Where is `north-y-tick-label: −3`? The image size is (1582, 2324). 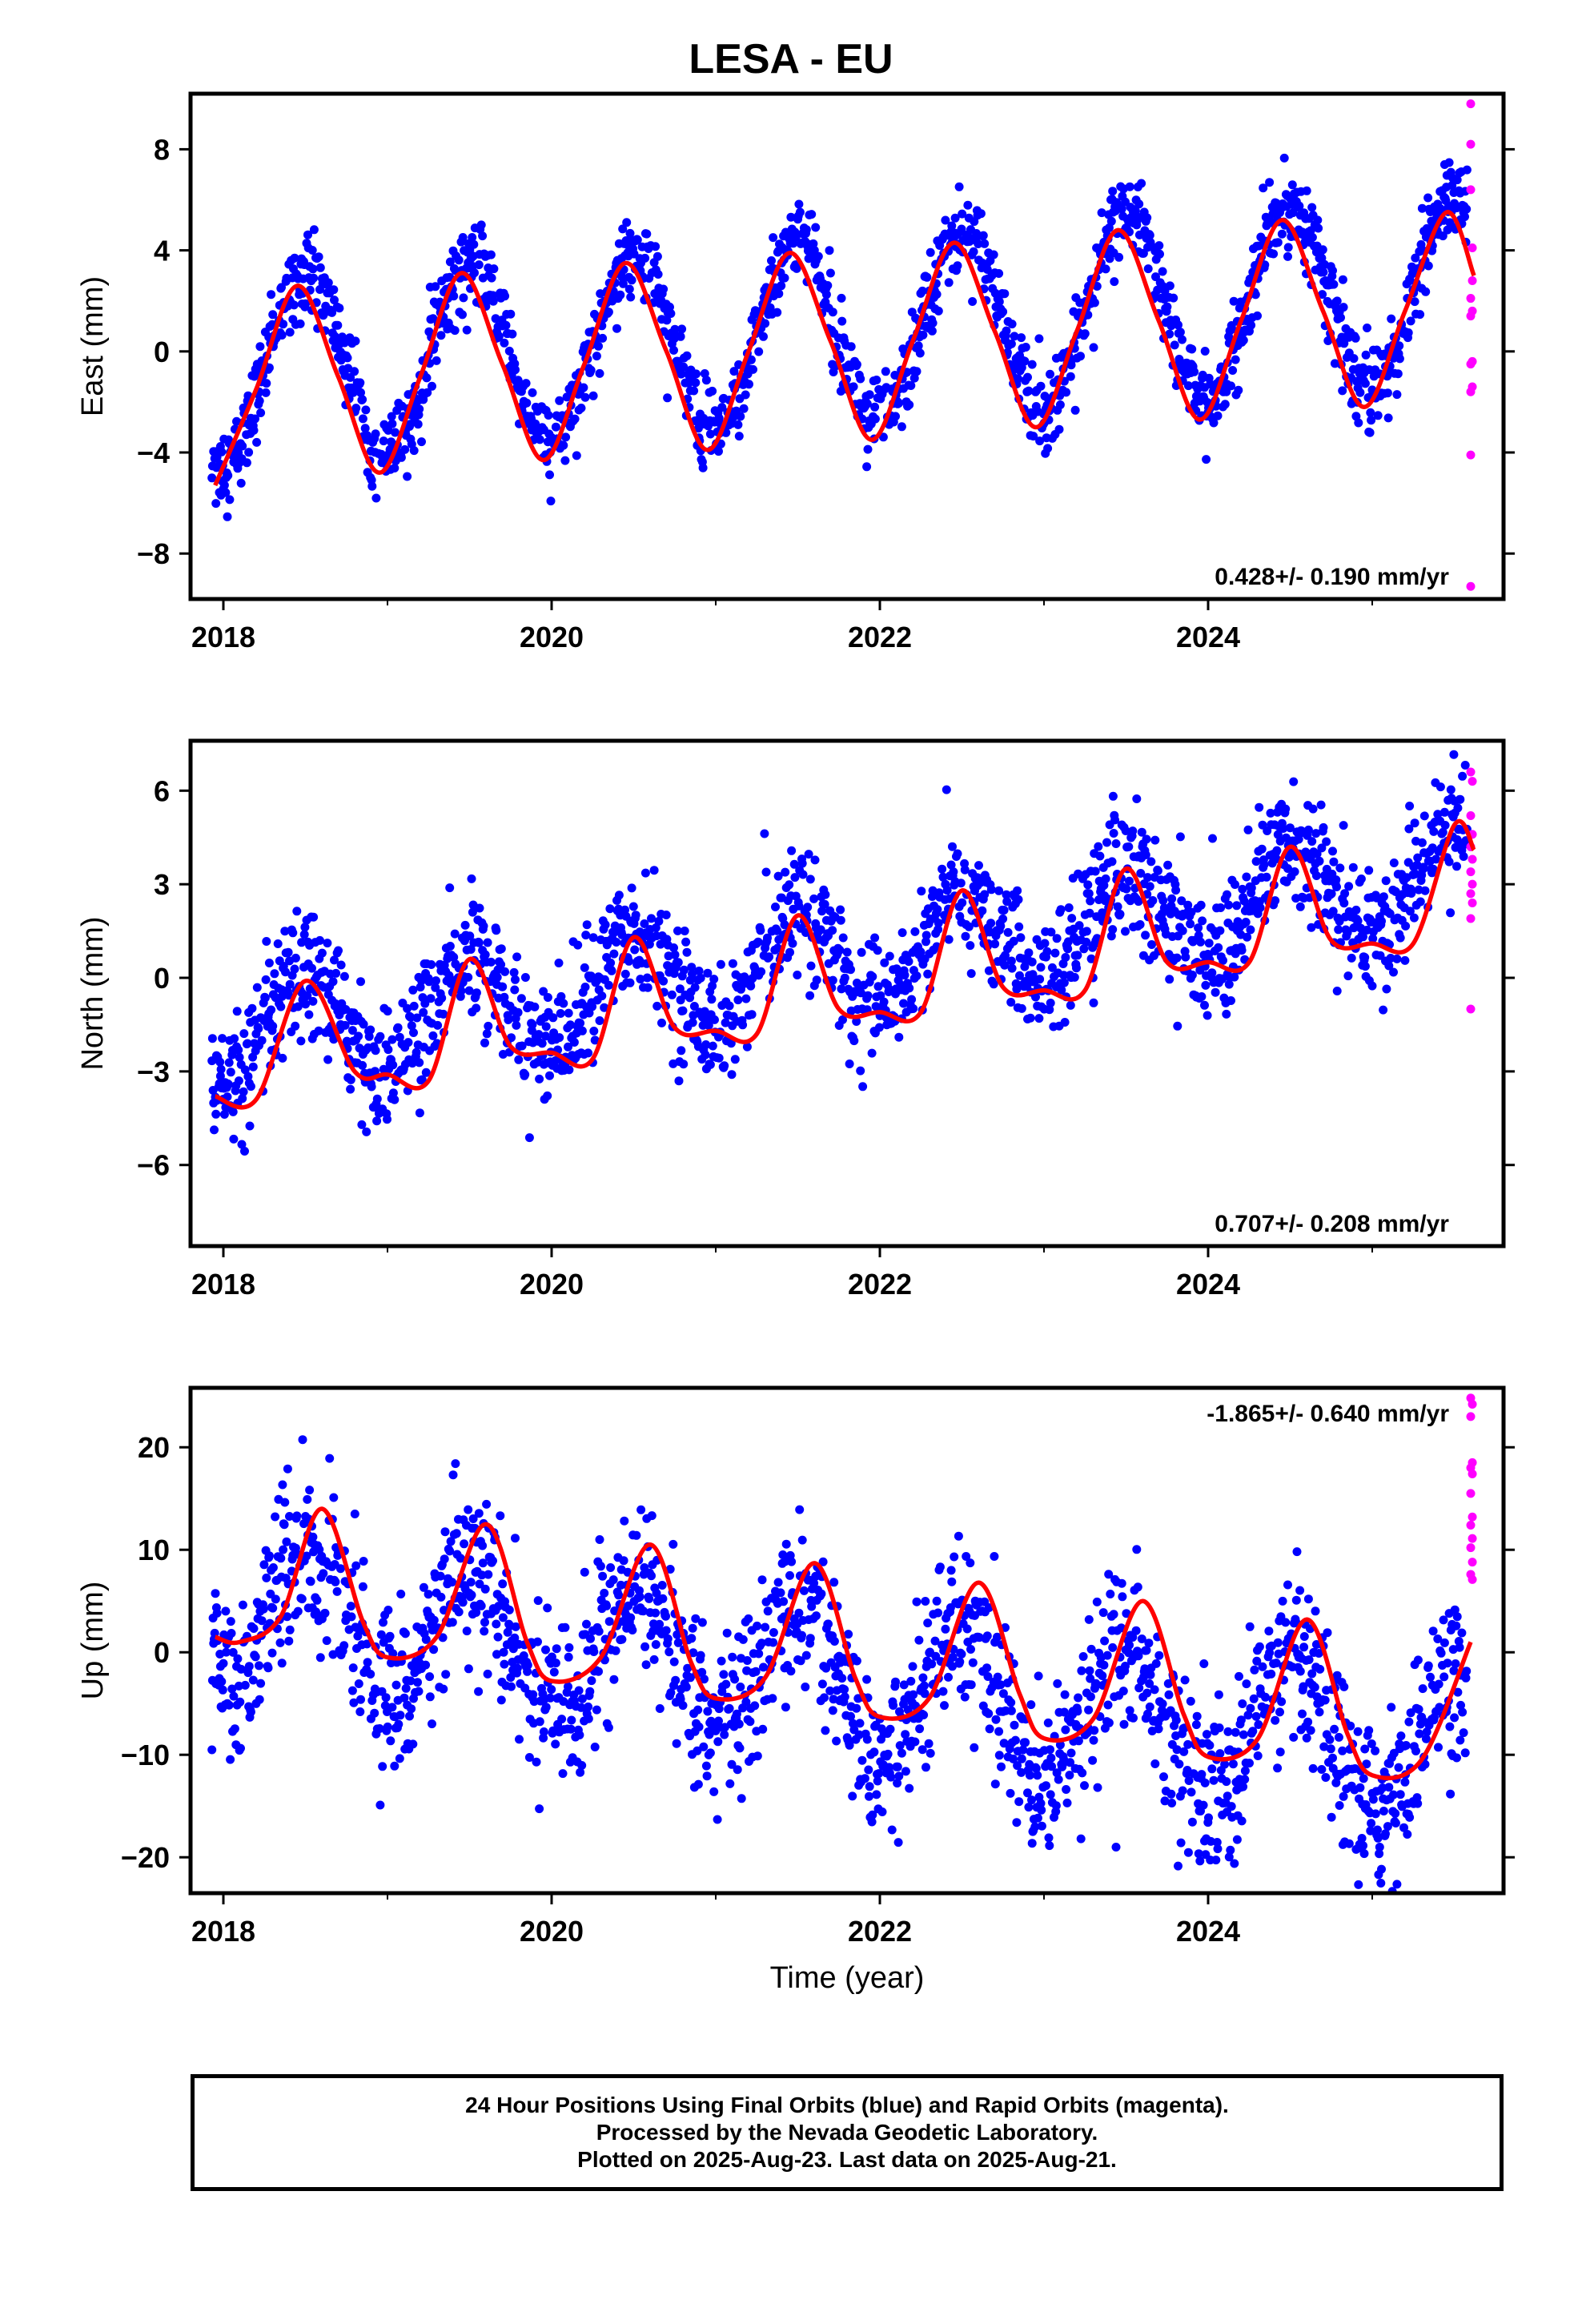 north-y-tick-label: −3 is located at coordinates (154, 1071).